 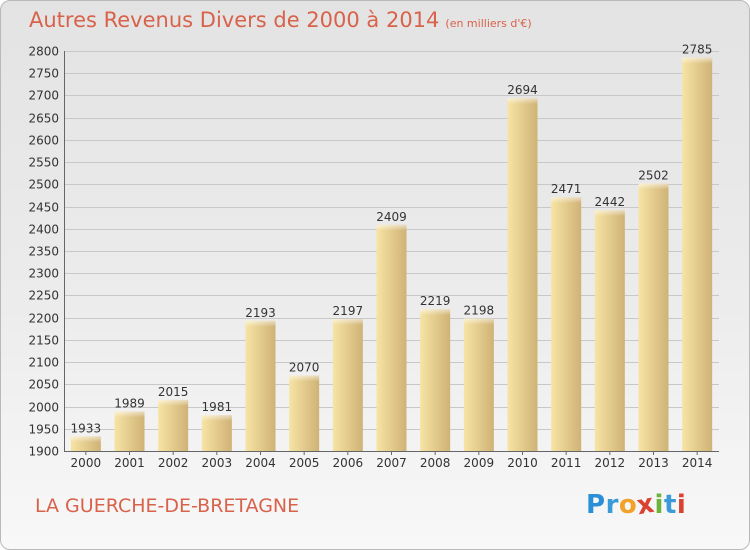 What do you see at coordinates (173, 425) in the screenshot?
I see `bar-2002` at bounding box center [173, 425].